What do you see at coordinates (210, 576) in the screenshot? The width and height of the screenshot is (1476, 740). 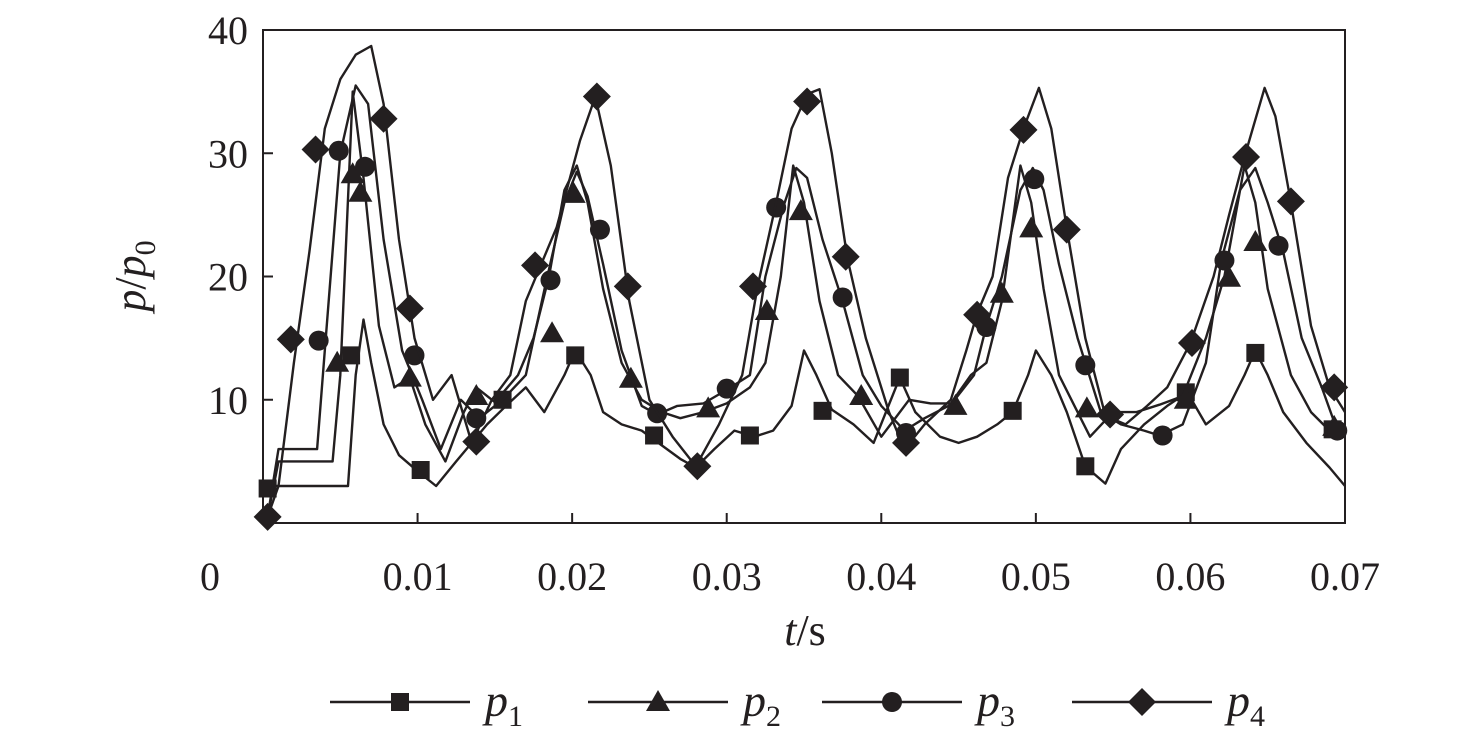 I see `x-tick-label: 0` at bounding box center [210, 576].